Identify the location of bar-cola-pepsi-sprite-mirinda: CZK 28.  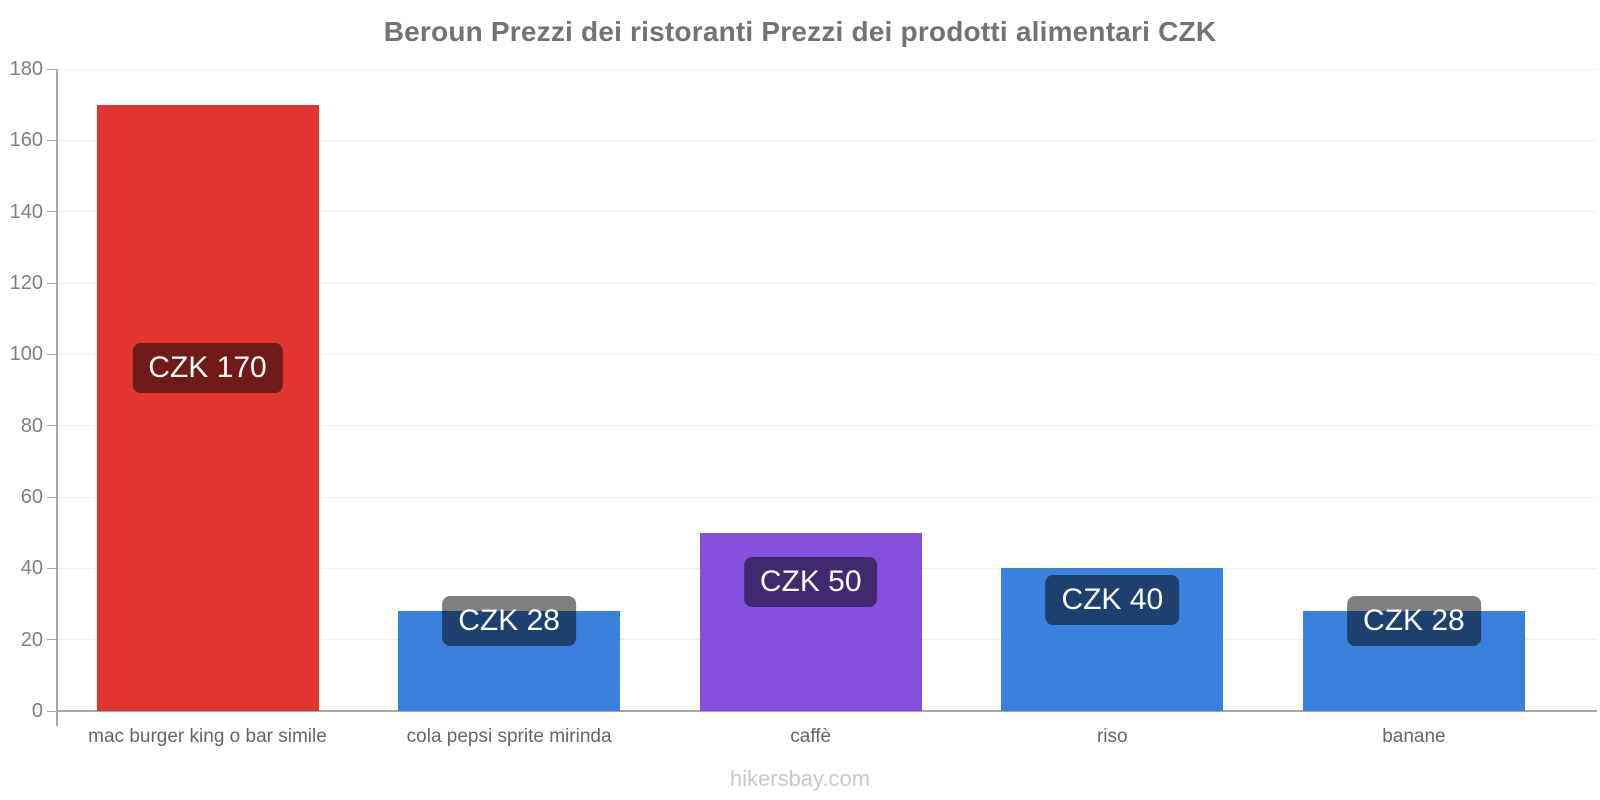
(509, 653).